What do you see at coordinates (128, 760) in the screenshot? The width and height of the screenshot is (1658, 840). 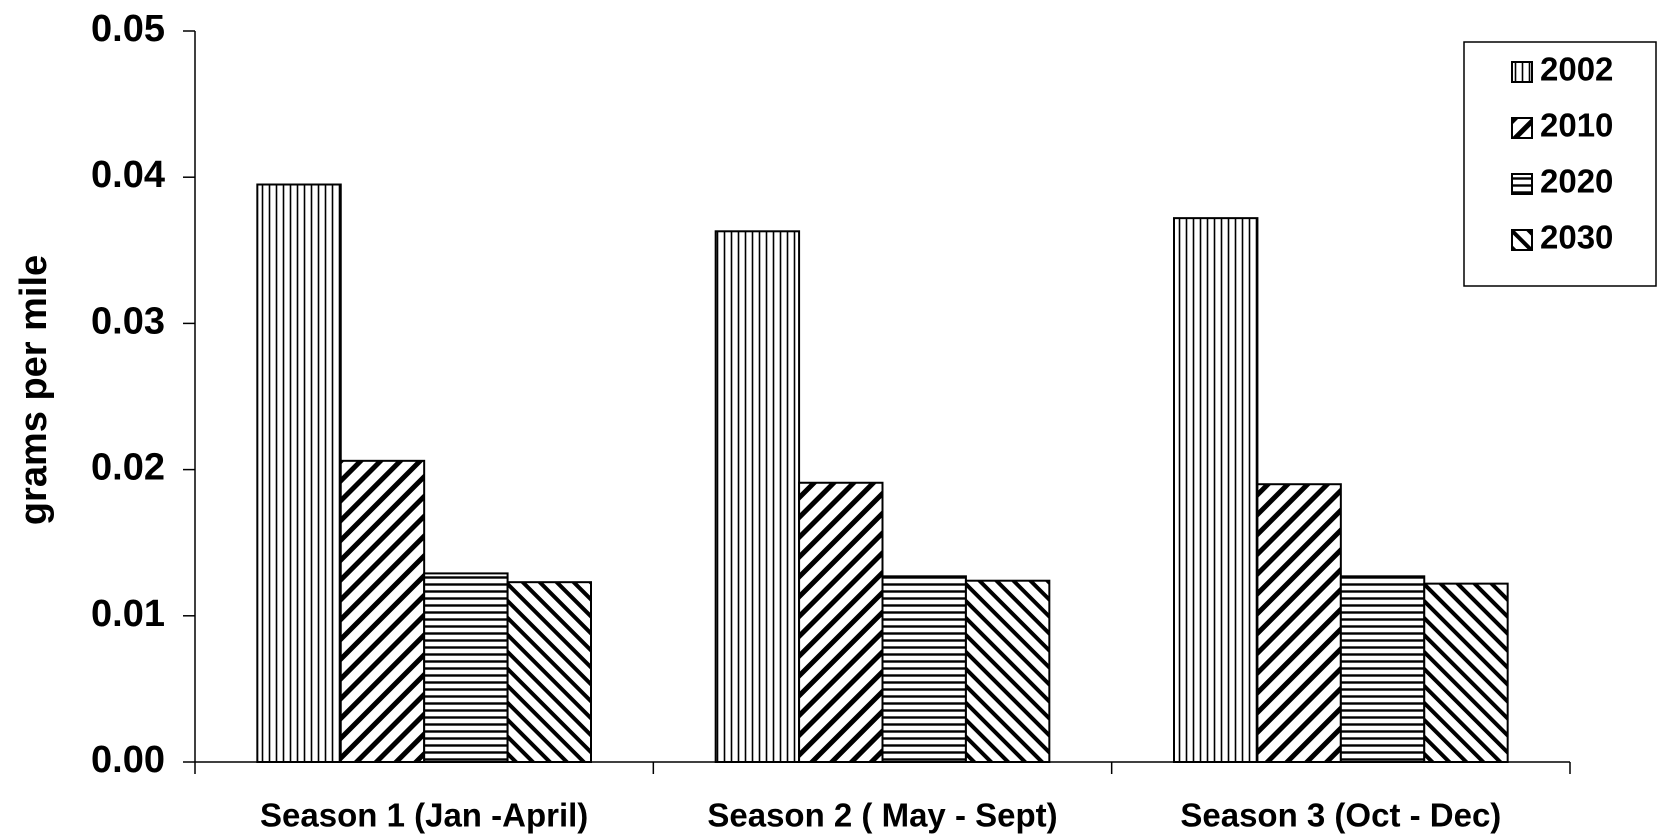 I see `y-tick-label: 0.00` at bounding box center [128, 760].